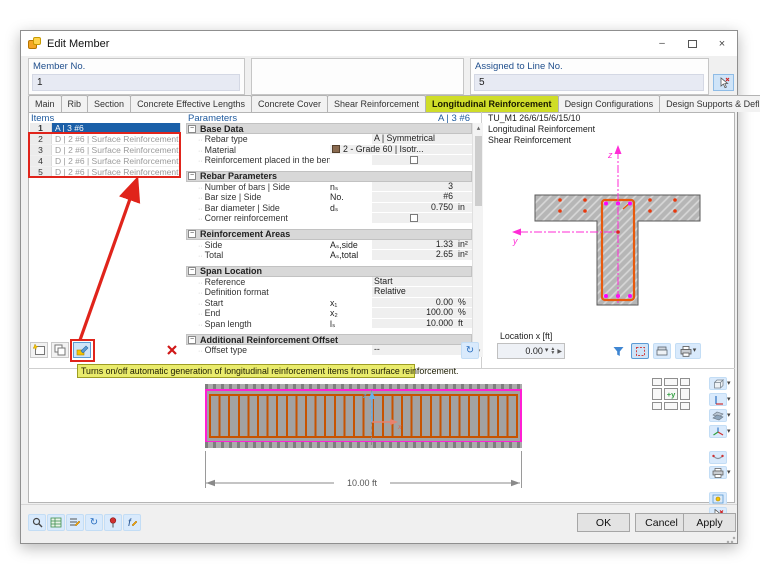  I want to click on deformation-display-button, so click(718, 457).